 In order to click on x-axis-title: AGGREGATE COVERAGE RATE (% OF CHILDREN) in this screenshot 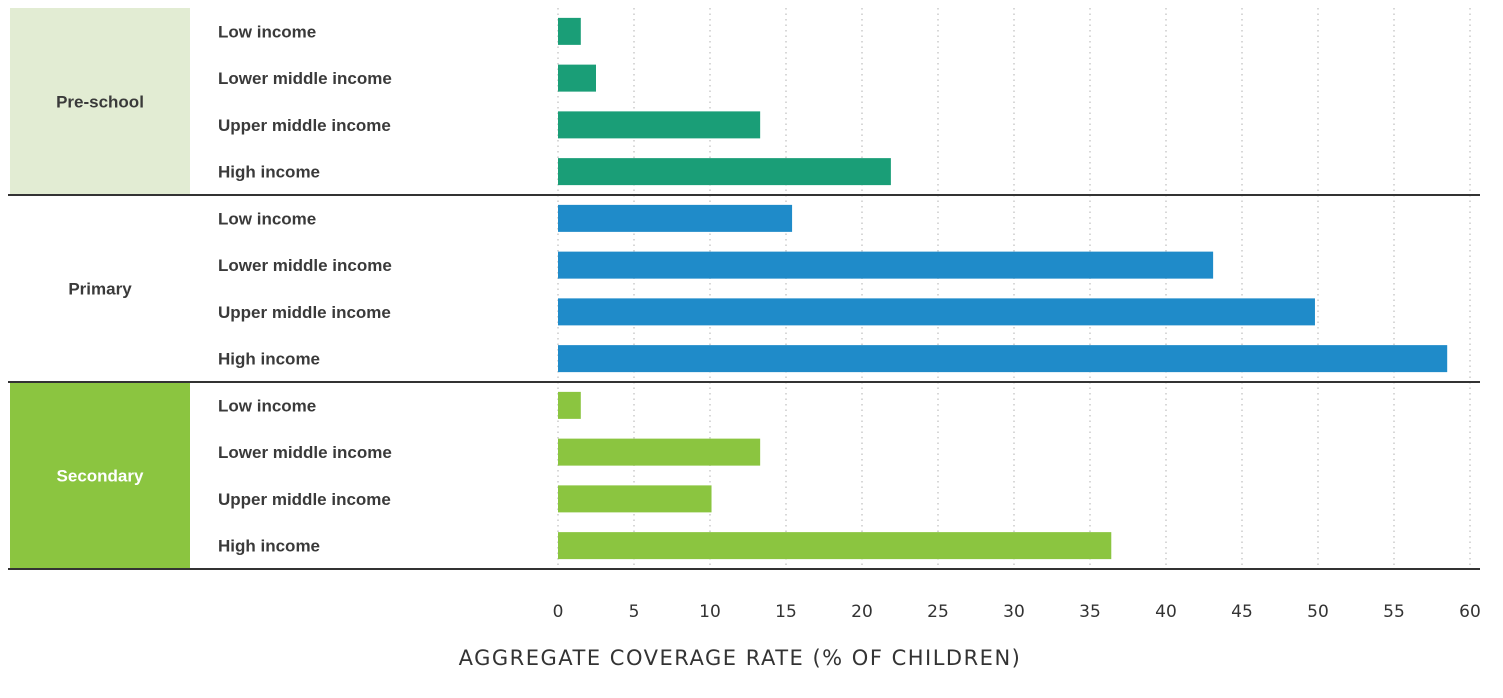, I will do `click(740, 658)`.